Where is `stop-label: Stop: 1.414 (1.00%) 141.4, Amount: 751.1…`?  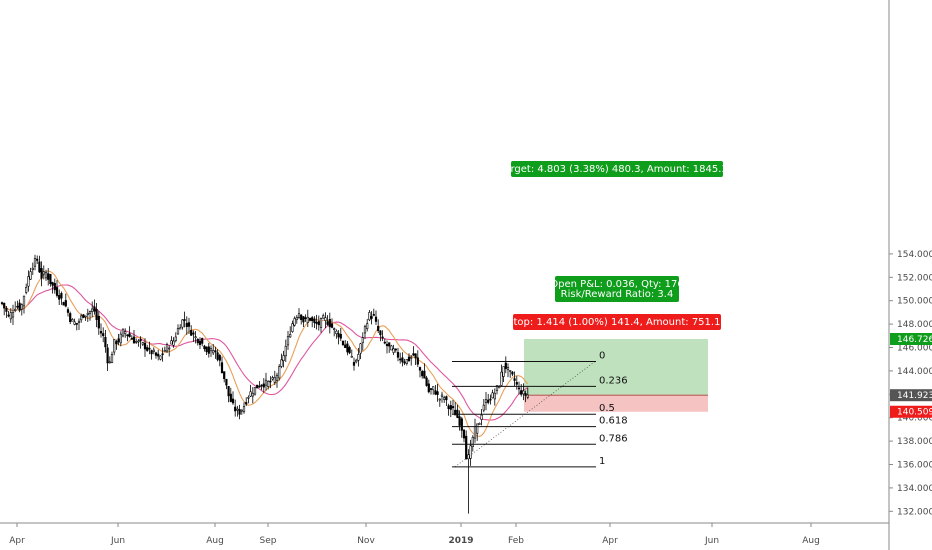 stop-label: Stop: 1.414 (1.00%) 141.4, Amount: 751.1… is located at coordinates (617, 322).